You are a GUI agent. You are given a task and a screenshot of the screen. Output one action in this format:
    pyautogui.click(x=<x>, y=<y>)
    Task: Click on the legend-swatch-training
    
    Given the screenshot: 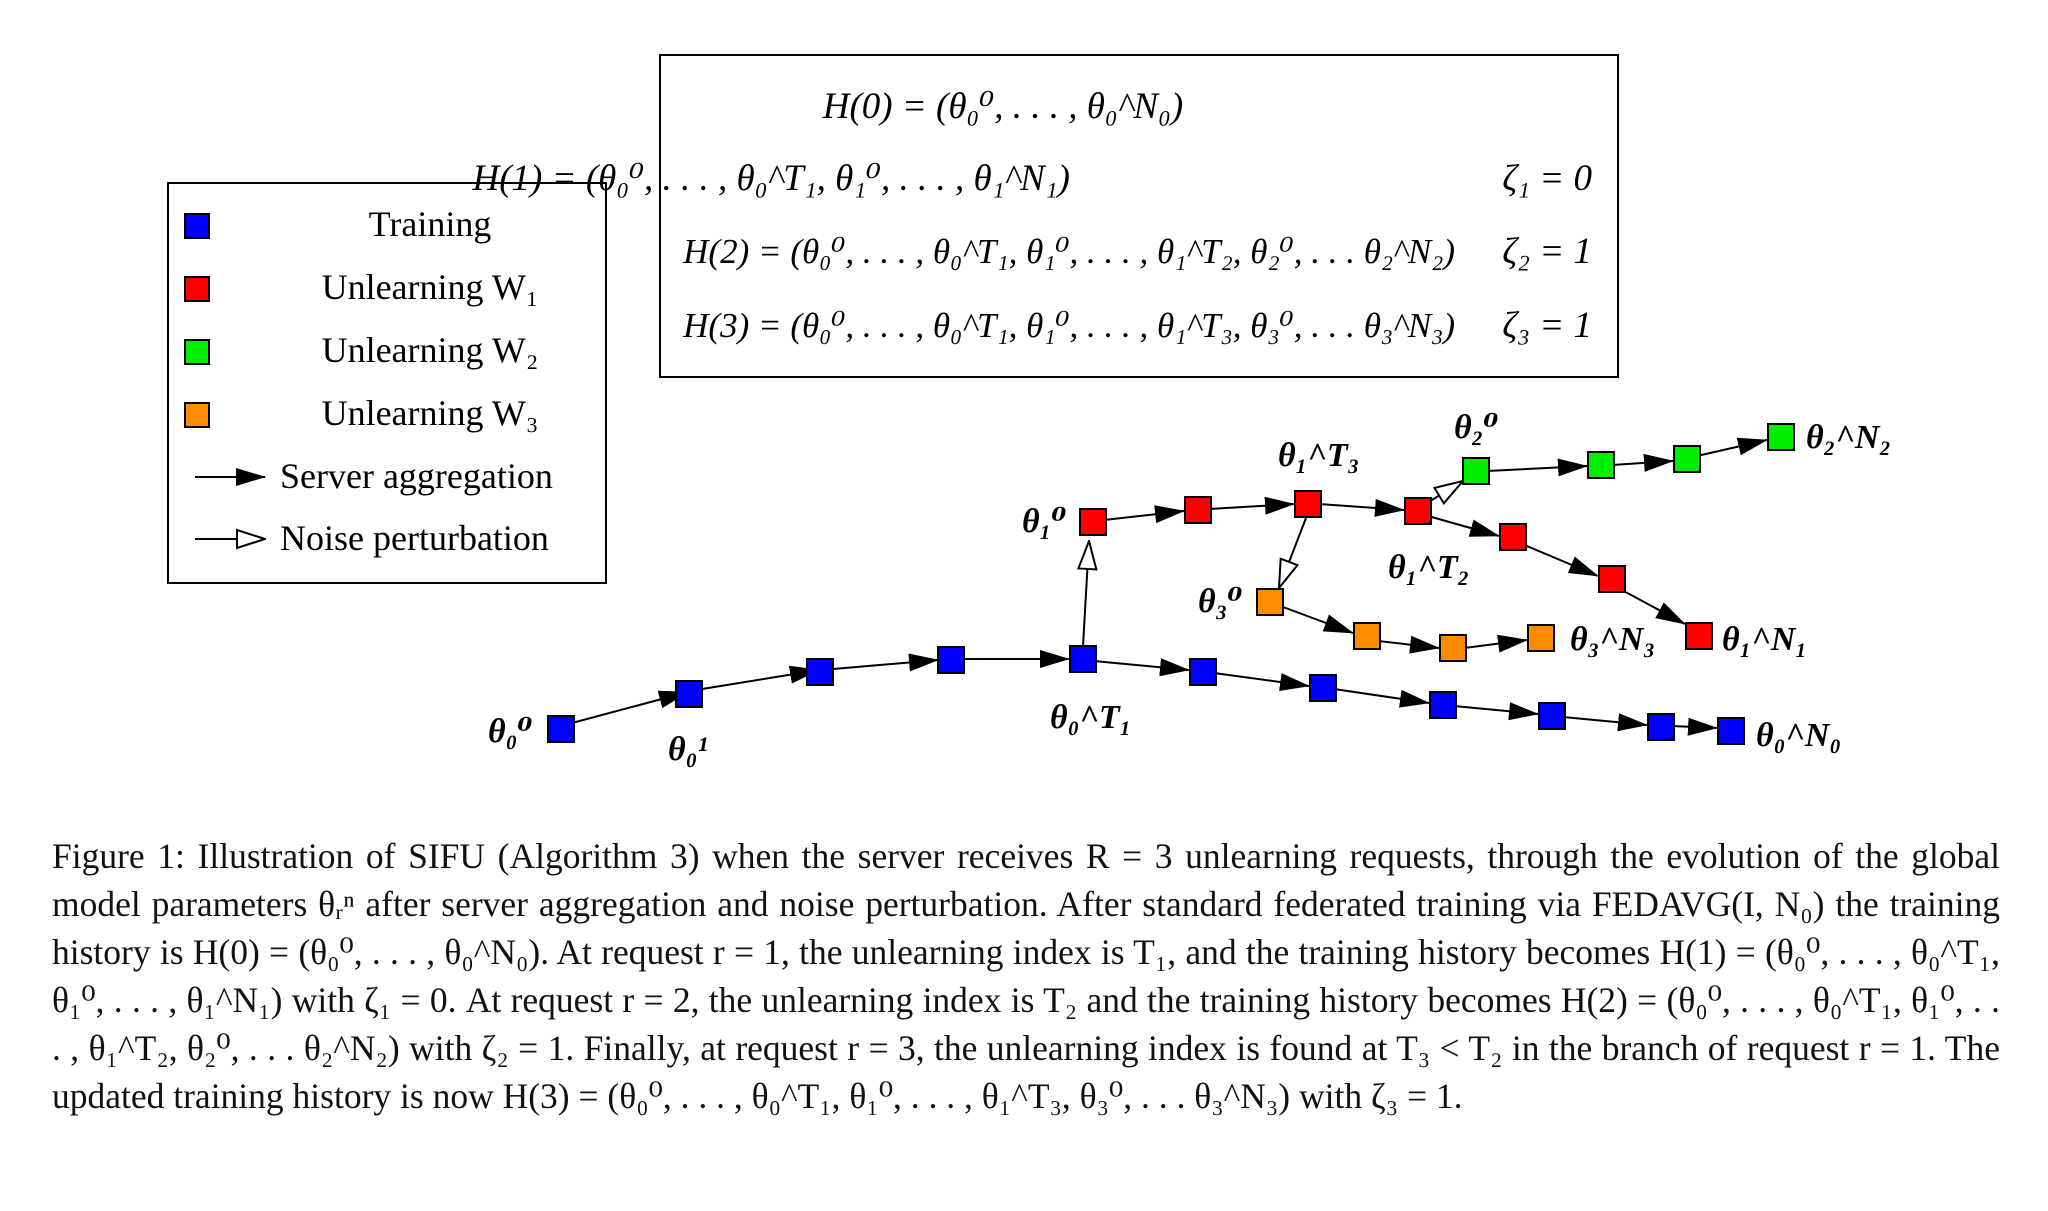 What is the action you would take?
    pyautogui.click(x=197, y=226)
    